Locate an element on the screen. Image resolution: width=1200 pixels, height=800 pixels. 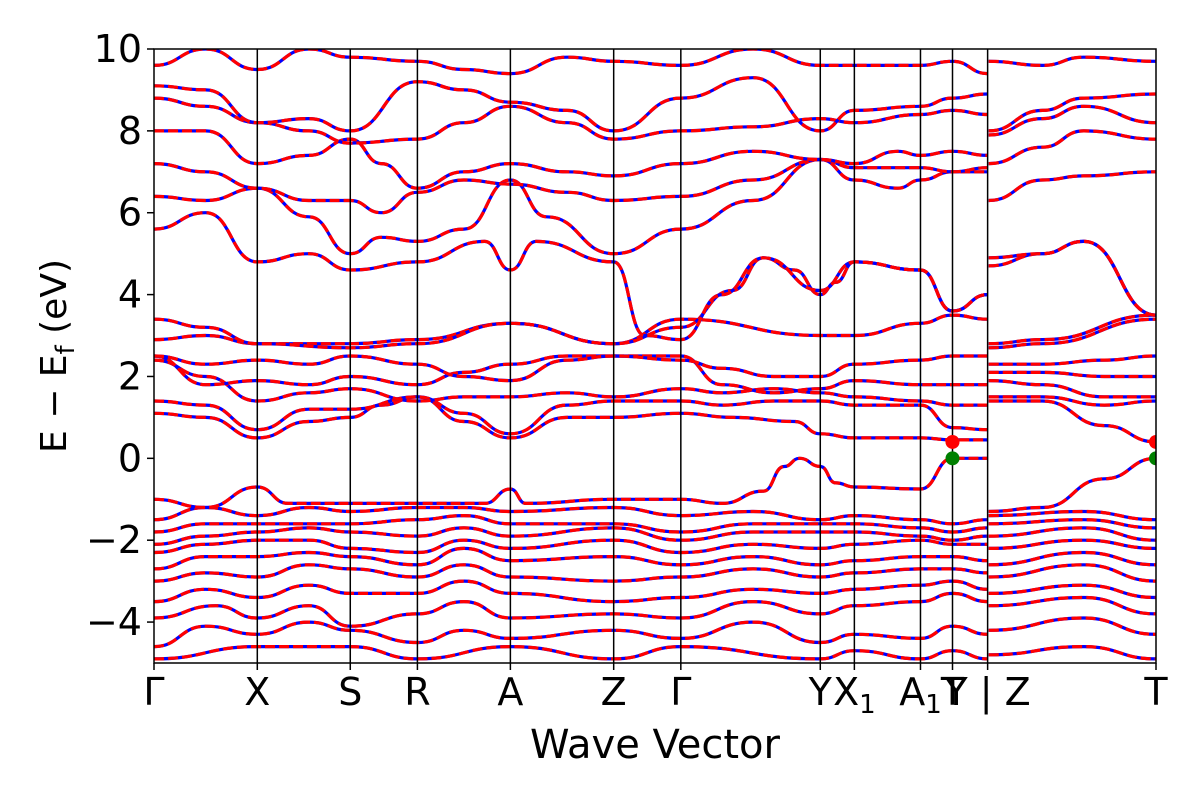
x-tick-label: S is located at coordinates (350, 692).